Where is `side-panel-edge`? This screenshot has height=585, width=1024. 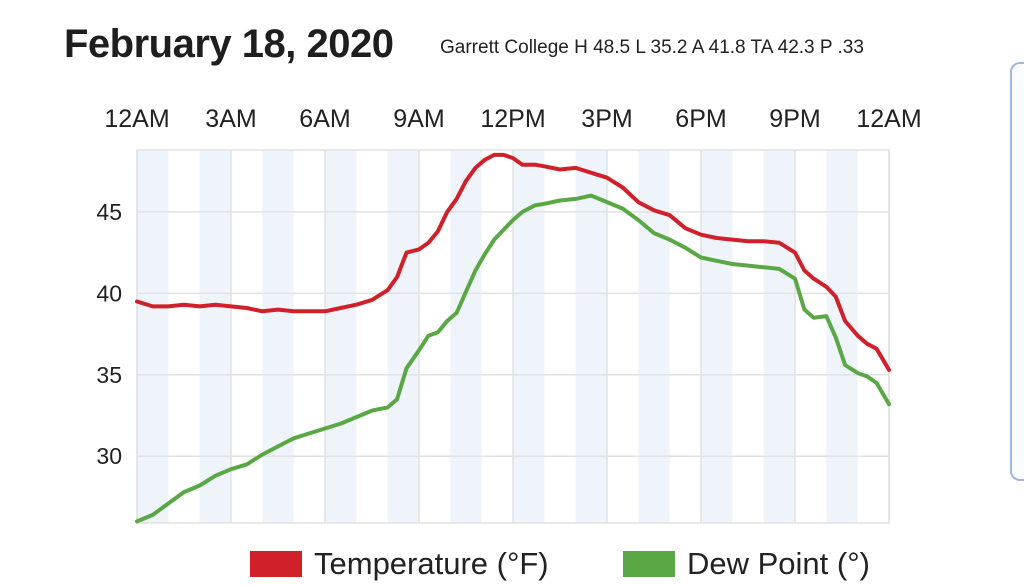 side-panel-edge is located at coordinates (1017, 271).